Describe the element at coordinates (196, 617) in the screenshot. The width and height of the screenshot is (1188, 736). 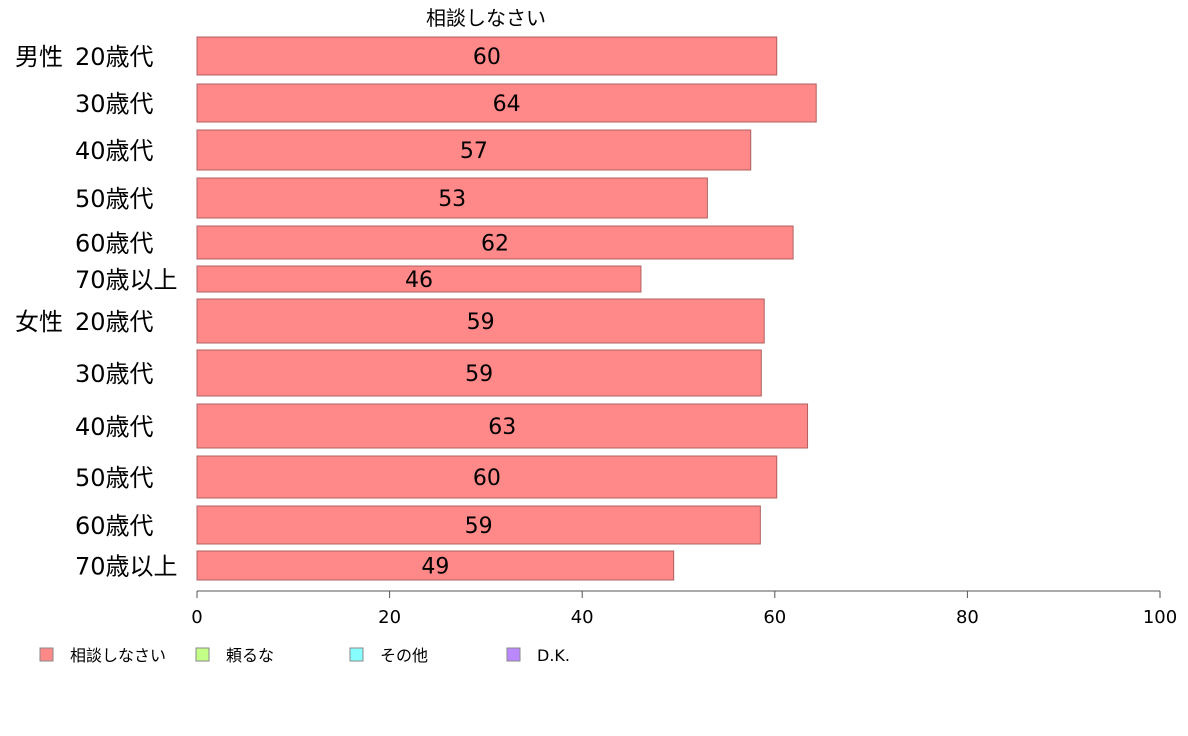
I see `x-tick-label: 0` at that location.